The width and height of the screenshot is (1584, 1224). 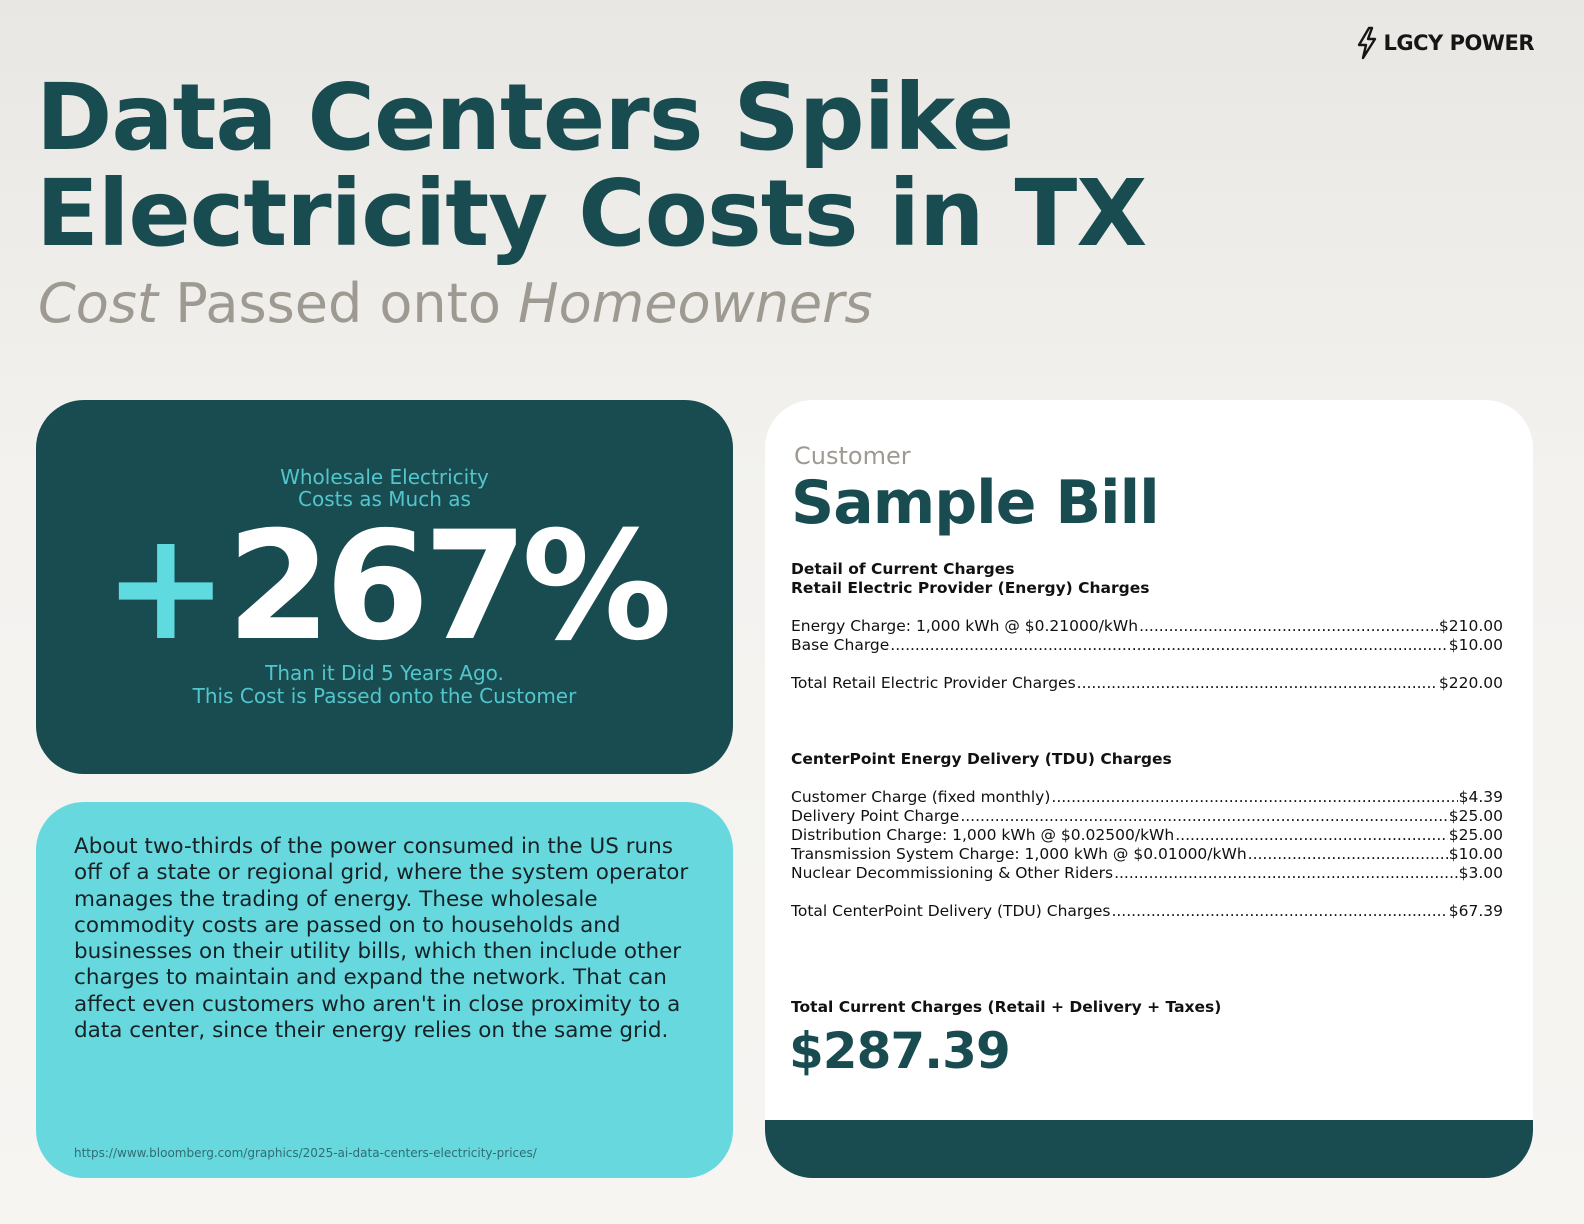 I want to click on detail-charges-title: Detail of Current Charges, so click(x=903, y=569).